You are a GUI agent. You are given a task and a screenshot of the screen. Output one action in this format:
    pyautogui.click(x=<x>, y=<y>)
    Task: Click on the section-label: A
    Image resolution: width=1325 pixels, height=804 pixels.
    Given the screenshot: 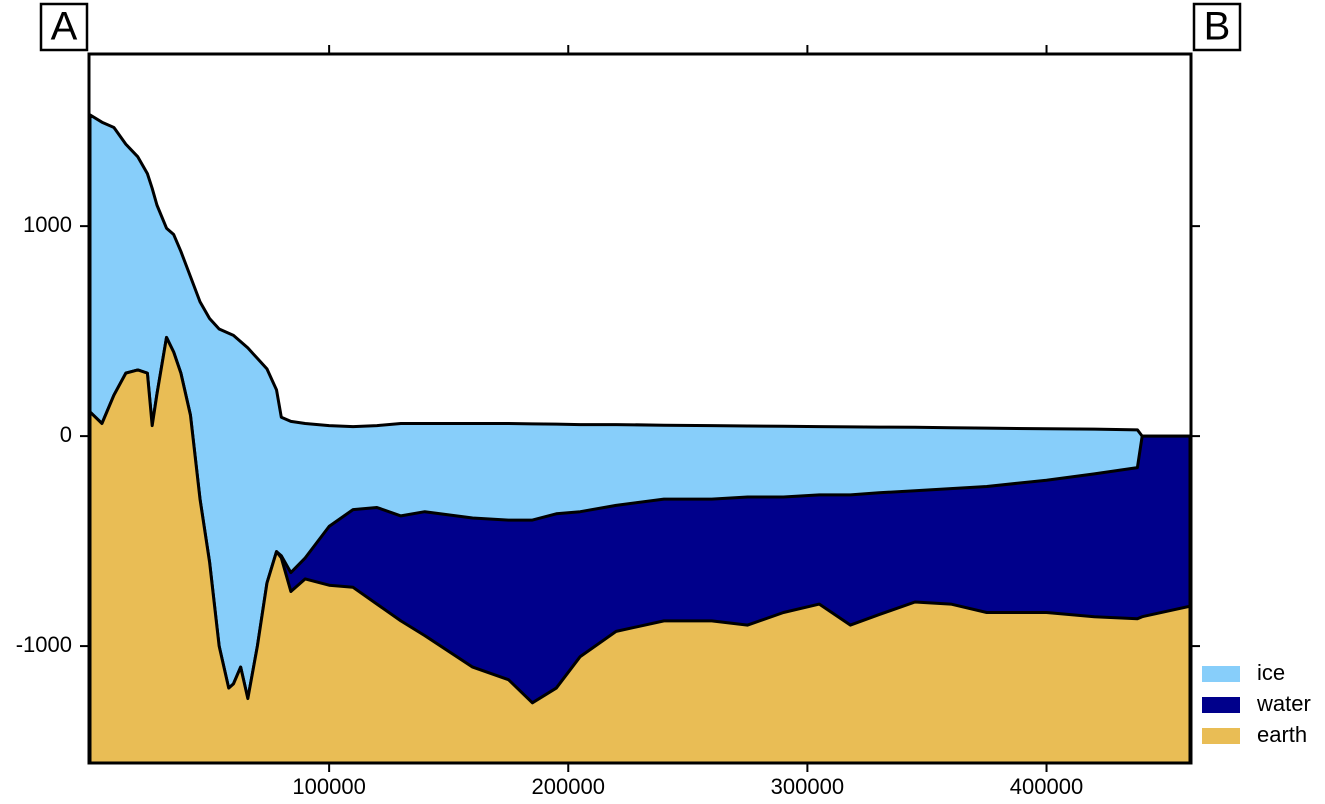 What is the action you would take?
    pyautogui.click(x=64, y=27)
    